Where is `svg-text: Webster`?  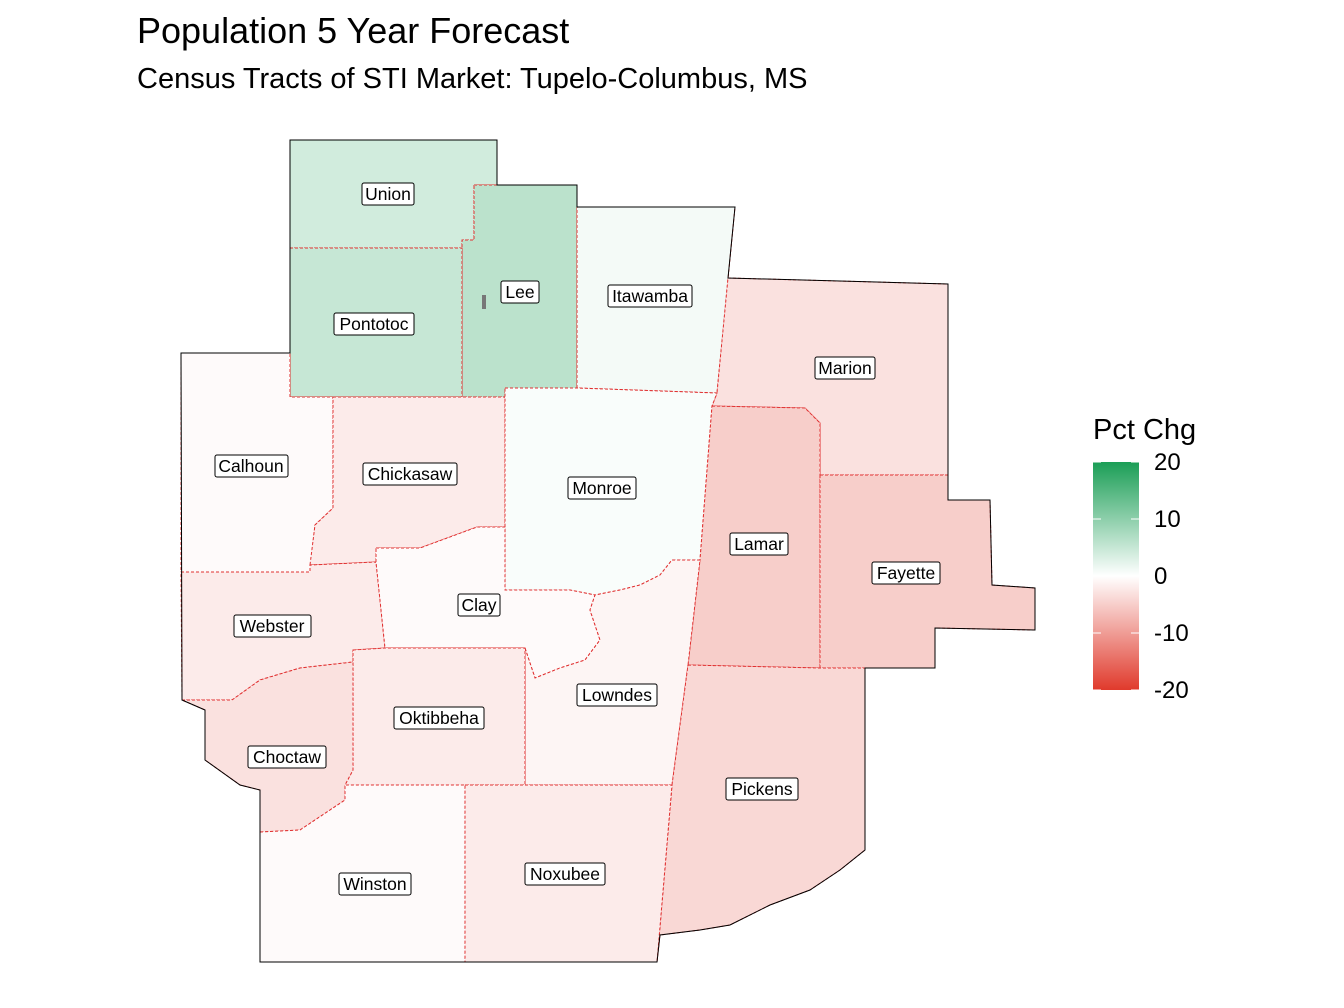 svg-text: Webster is located at coordinates (272, 626).